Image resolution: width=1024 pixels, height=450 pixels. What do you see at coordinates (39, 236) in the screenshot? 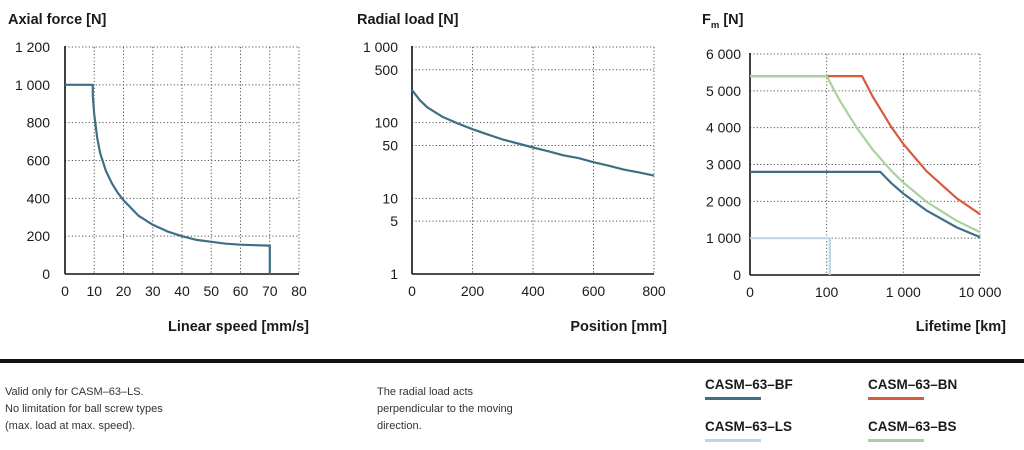
I see `y-tick-label-axial-1: 200` at bounding box center [39, 236].